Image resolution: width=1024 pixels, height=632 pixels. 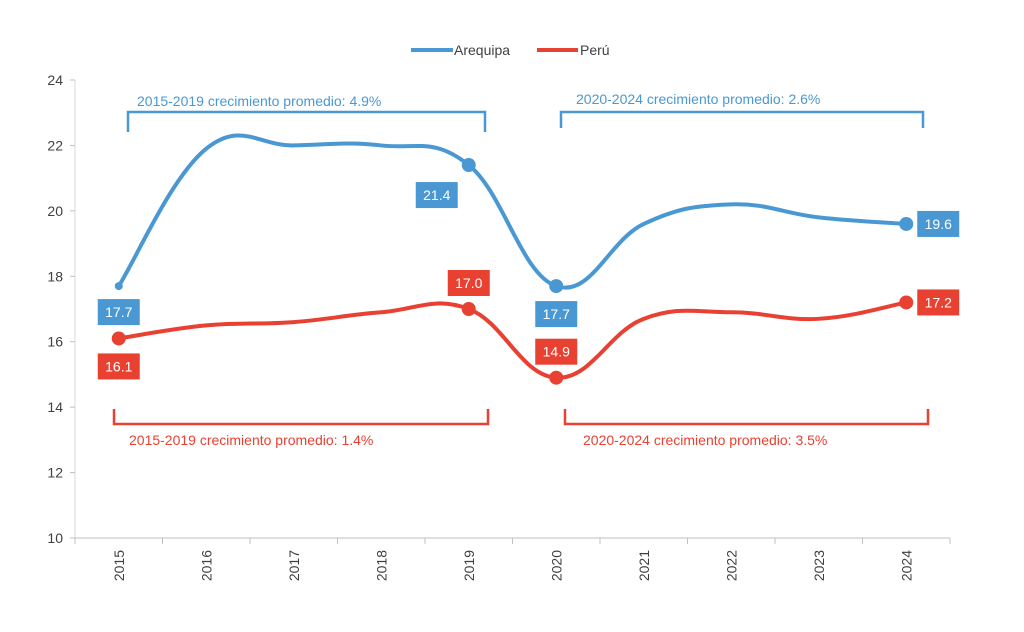 What do you see at coordinates (61, 309) in the screenshot?
I see `y-axis-ticks: 10 12 14 16 18 20 22 24` at bounding box center [61, 309].